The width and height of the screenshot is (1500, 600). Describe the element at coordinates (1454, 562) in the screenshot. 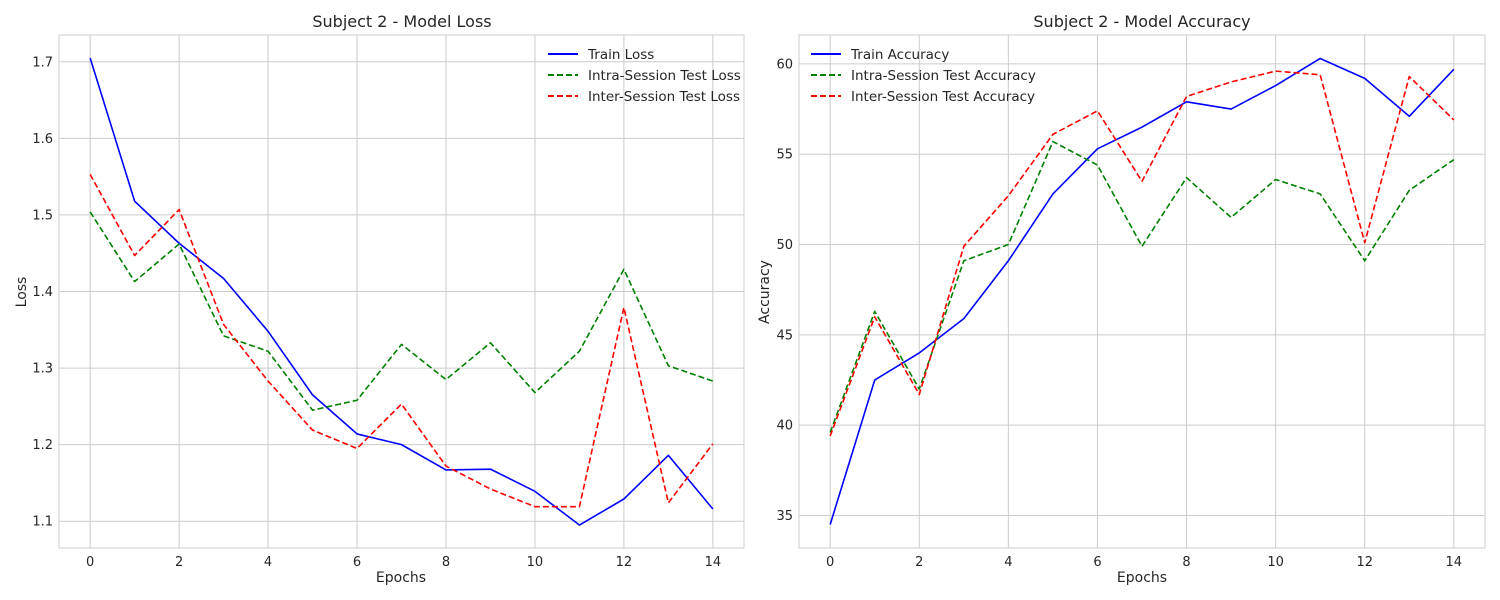

I see `accuracy-x-tick-label: 14` at that location.